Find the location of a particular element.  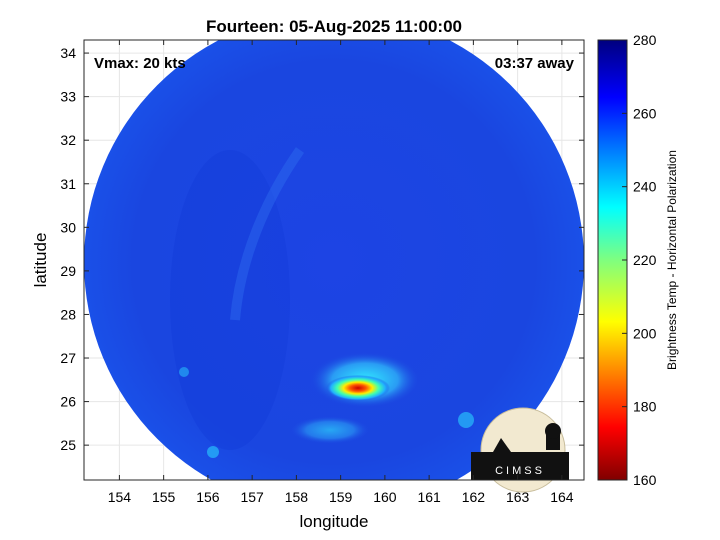

colorbar-ticks: 160 180 200 220 240 260 280 is located at coordinates (639, 260).